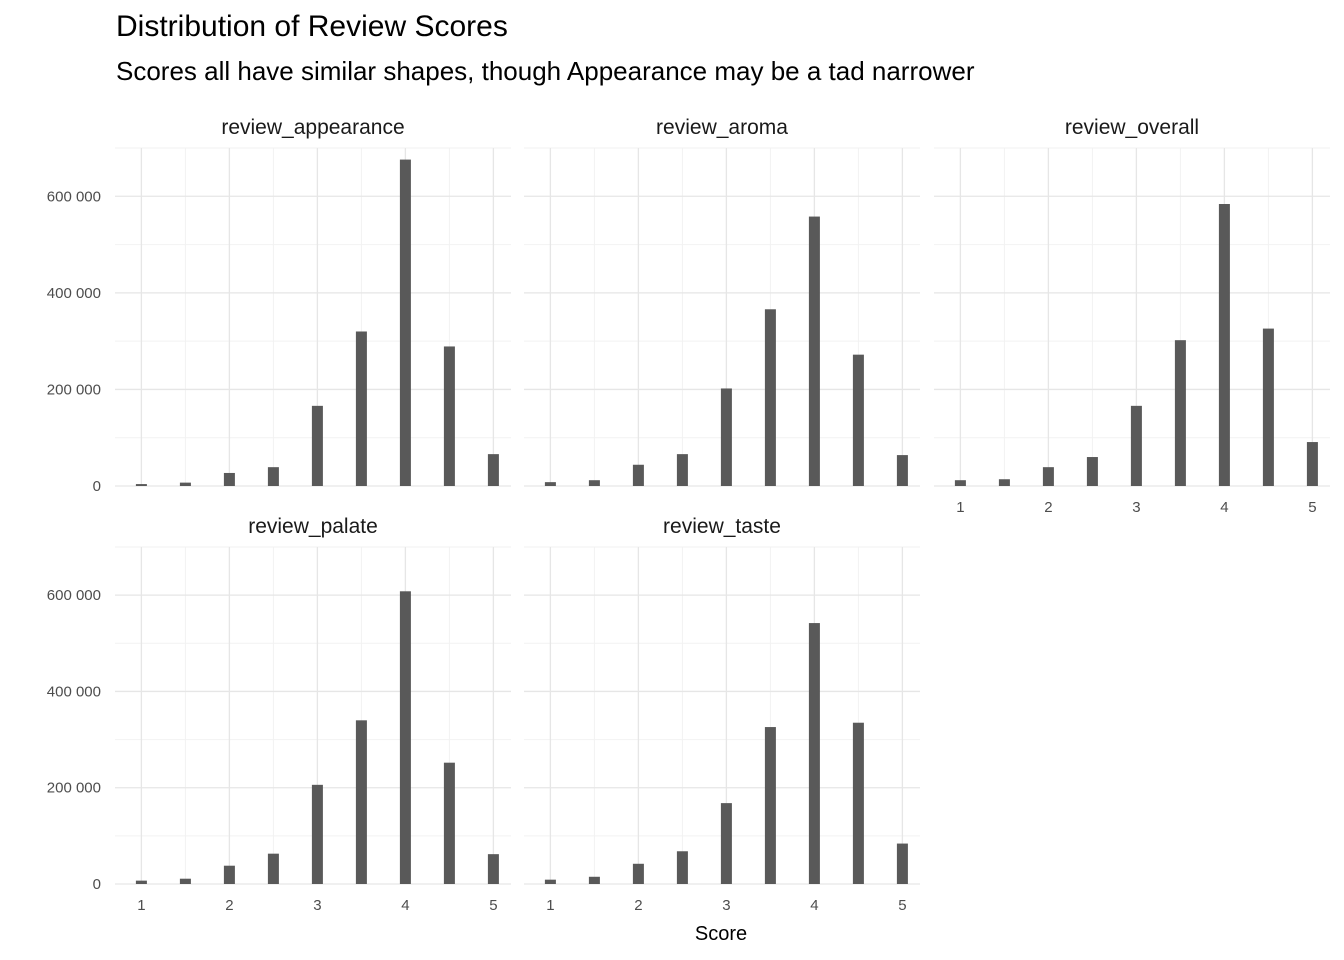  I want to click on facet-review_taste: review_taste 1 2 3 4 5, so click(722, 714).